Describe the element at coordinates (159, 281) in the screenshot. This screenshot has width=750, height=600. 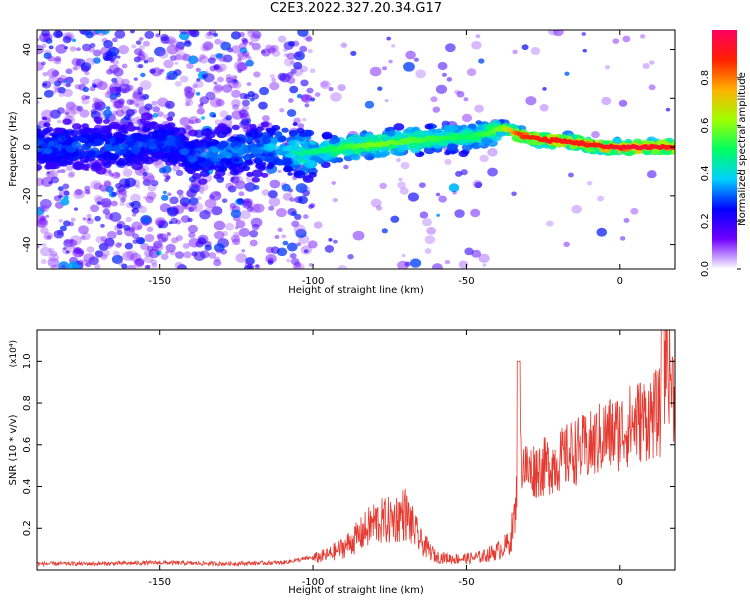
I see `x-tick-label: -150` at that location.